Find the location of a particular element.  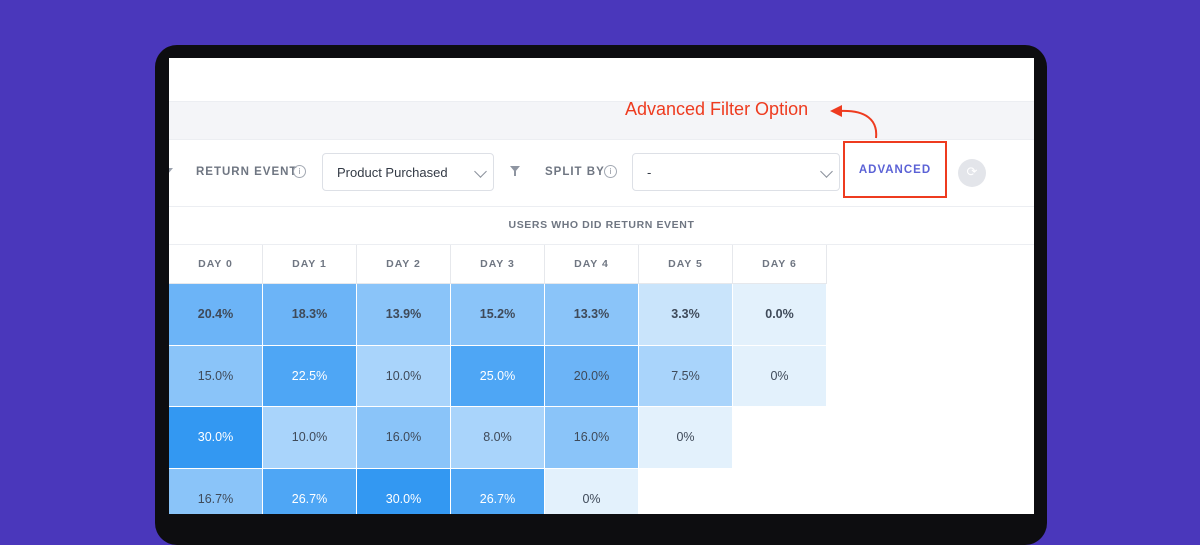

column-header-day-2: DAY 2 is located at coordinates (404, 264).